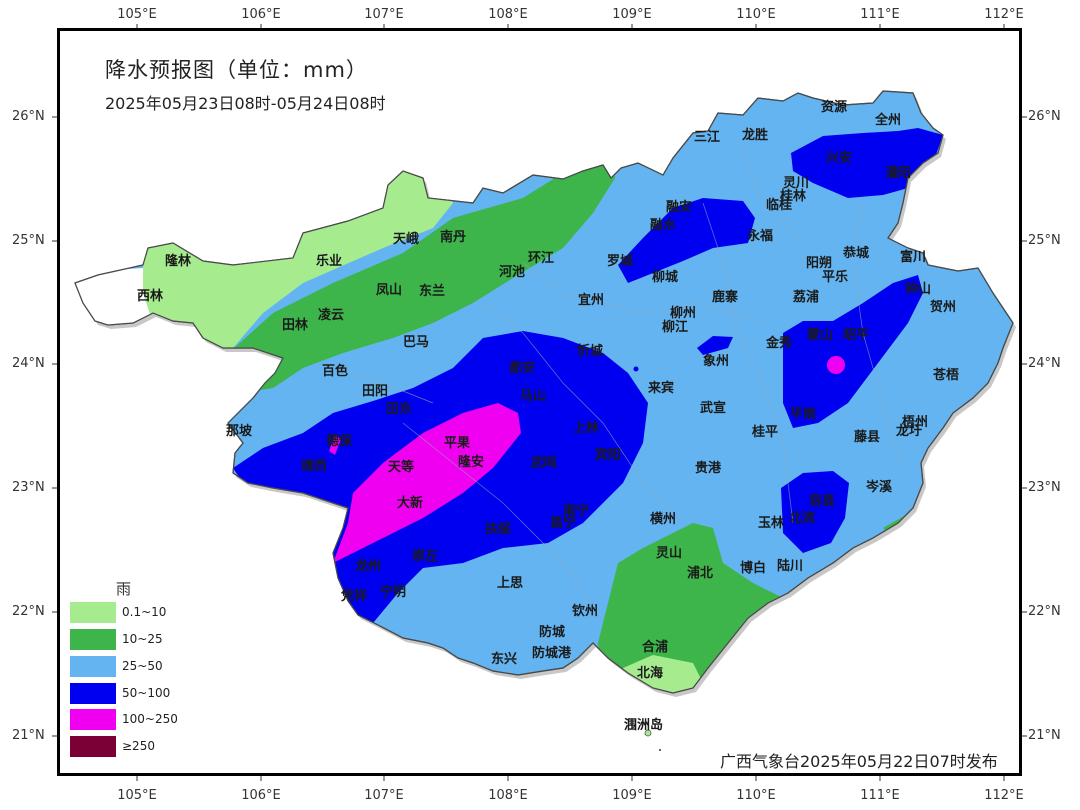 Image resolution: width=1080 pixels, height=810 pixels. I want to click on city-label: 忻城, so click(590, 351).